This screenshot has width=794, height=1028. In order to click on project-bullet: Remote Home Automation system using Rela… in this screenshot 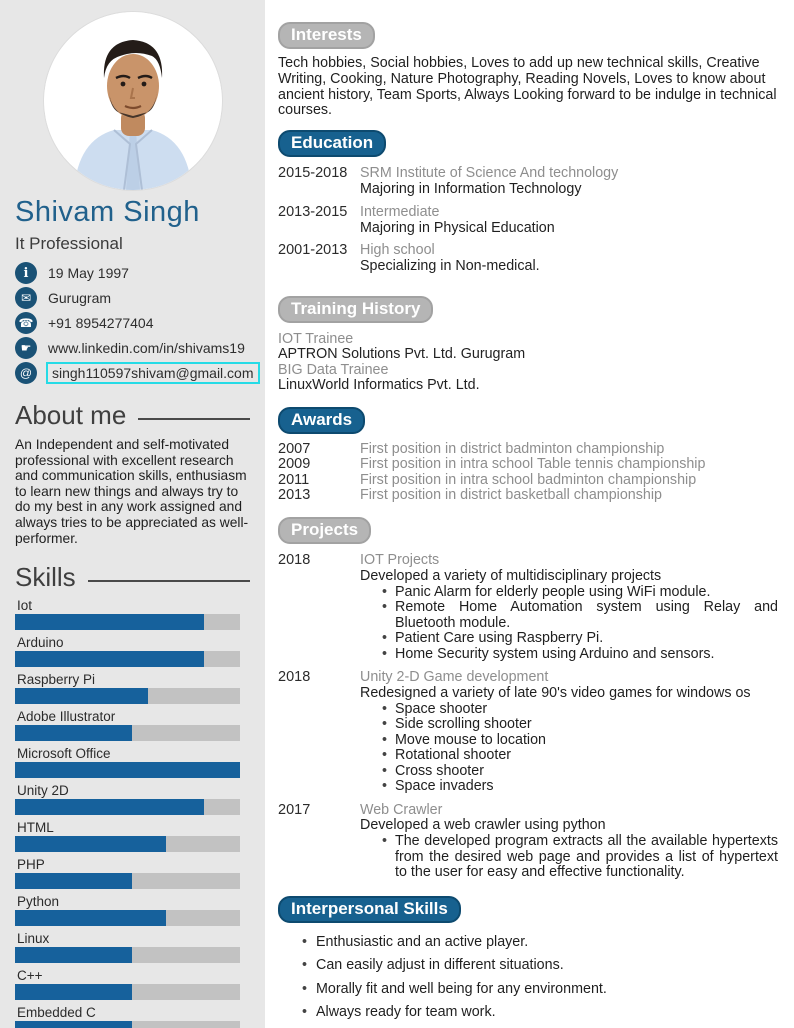, I will do `click(580, 615)`.